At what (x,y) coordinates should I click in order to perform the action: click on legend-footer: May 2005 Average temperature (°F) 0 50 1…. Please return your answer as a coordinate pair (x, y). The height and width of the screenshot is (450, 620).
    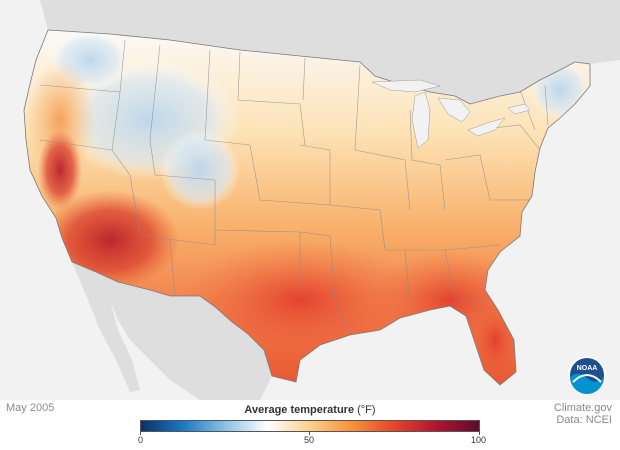
    Looking at the image, I should click on (310, 425).